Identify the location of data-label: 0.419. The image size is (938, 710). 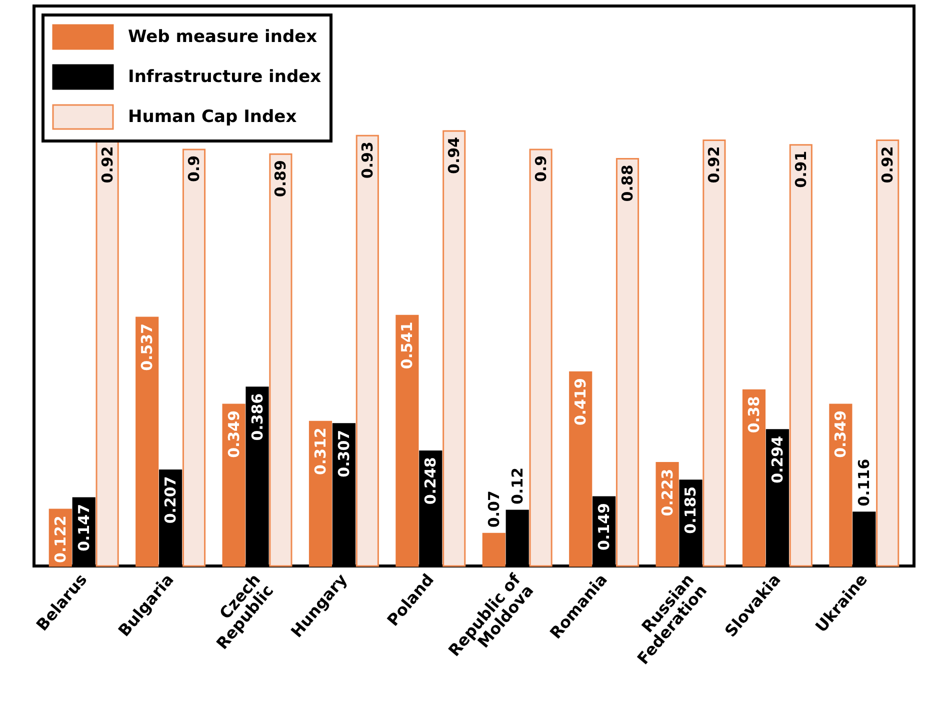
(581, 402).